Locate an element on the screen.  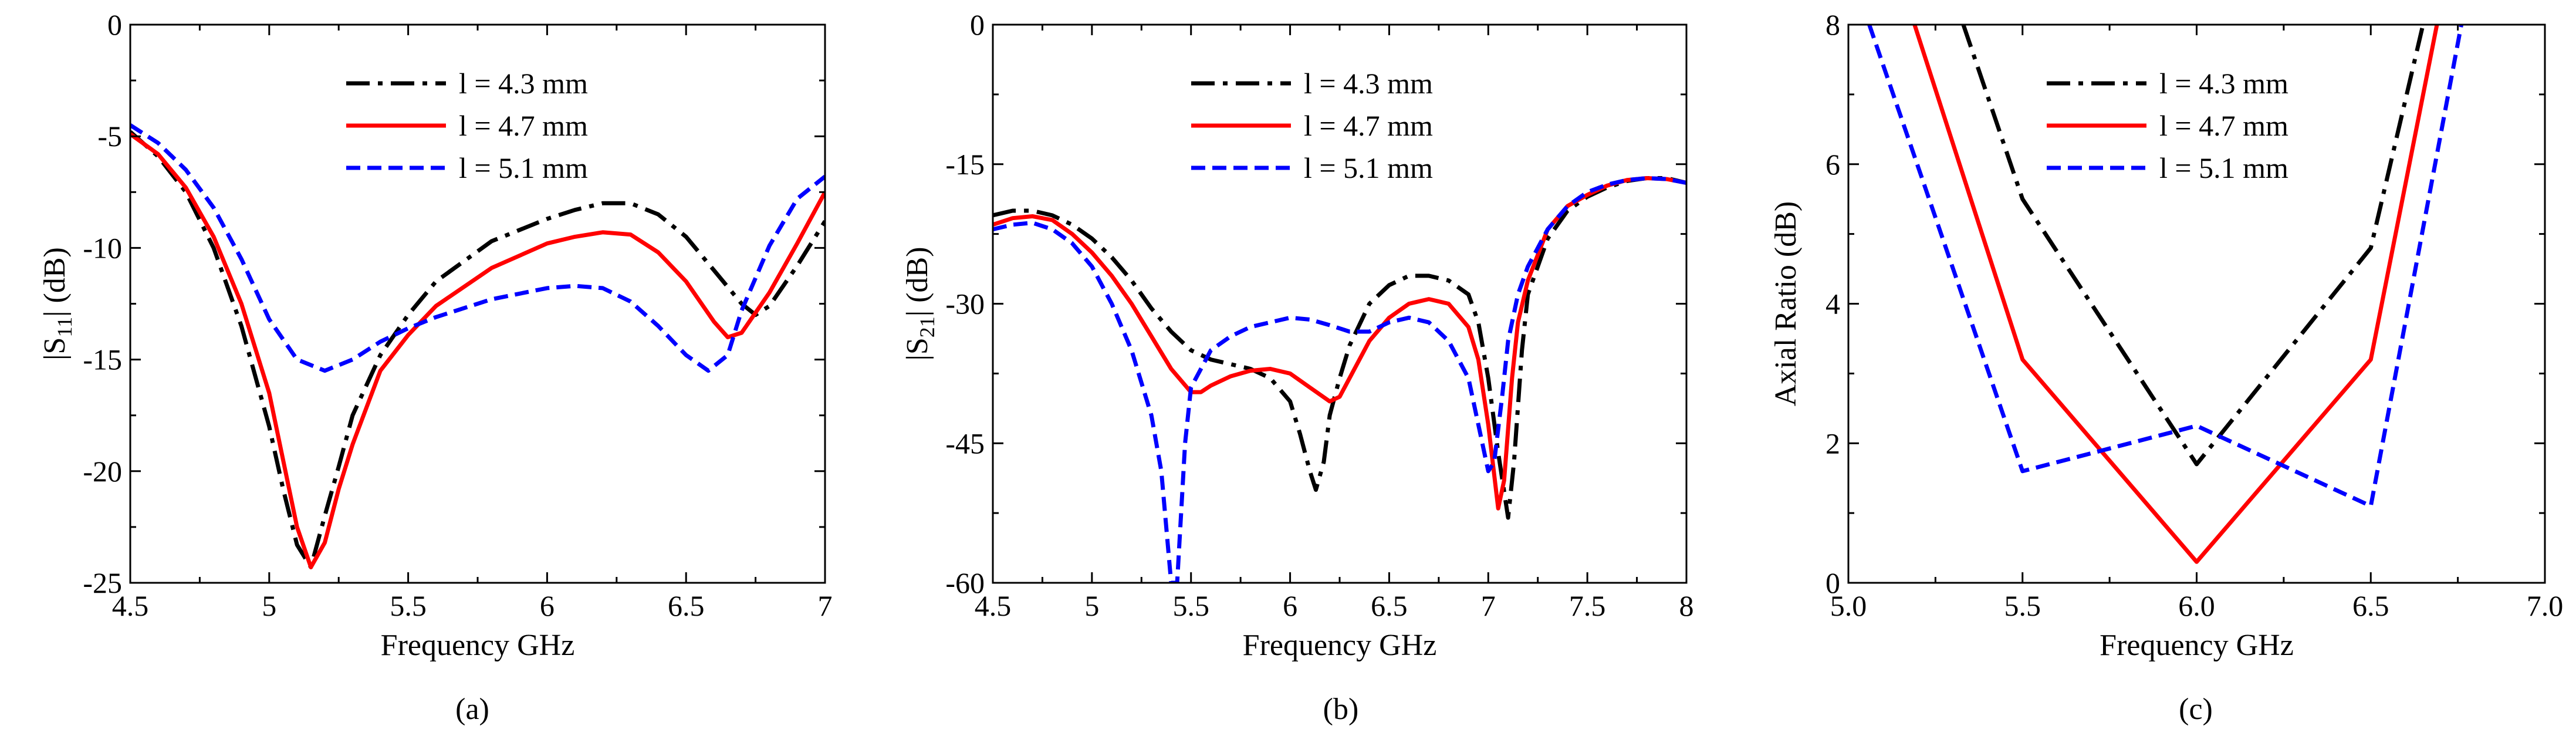
y-tick-label: 8 is located at coordinates (1832, 25).